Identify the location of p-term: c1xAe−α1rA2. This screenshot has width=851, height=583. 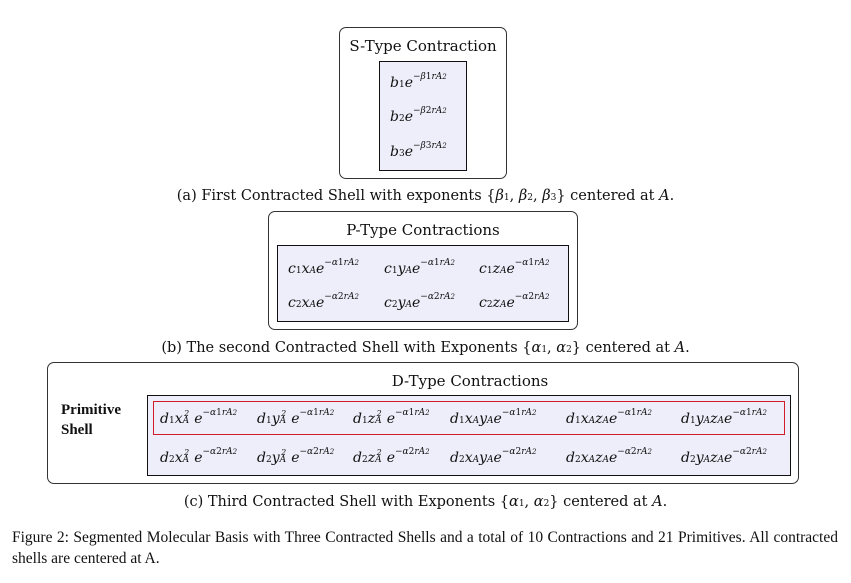
(323, 269).